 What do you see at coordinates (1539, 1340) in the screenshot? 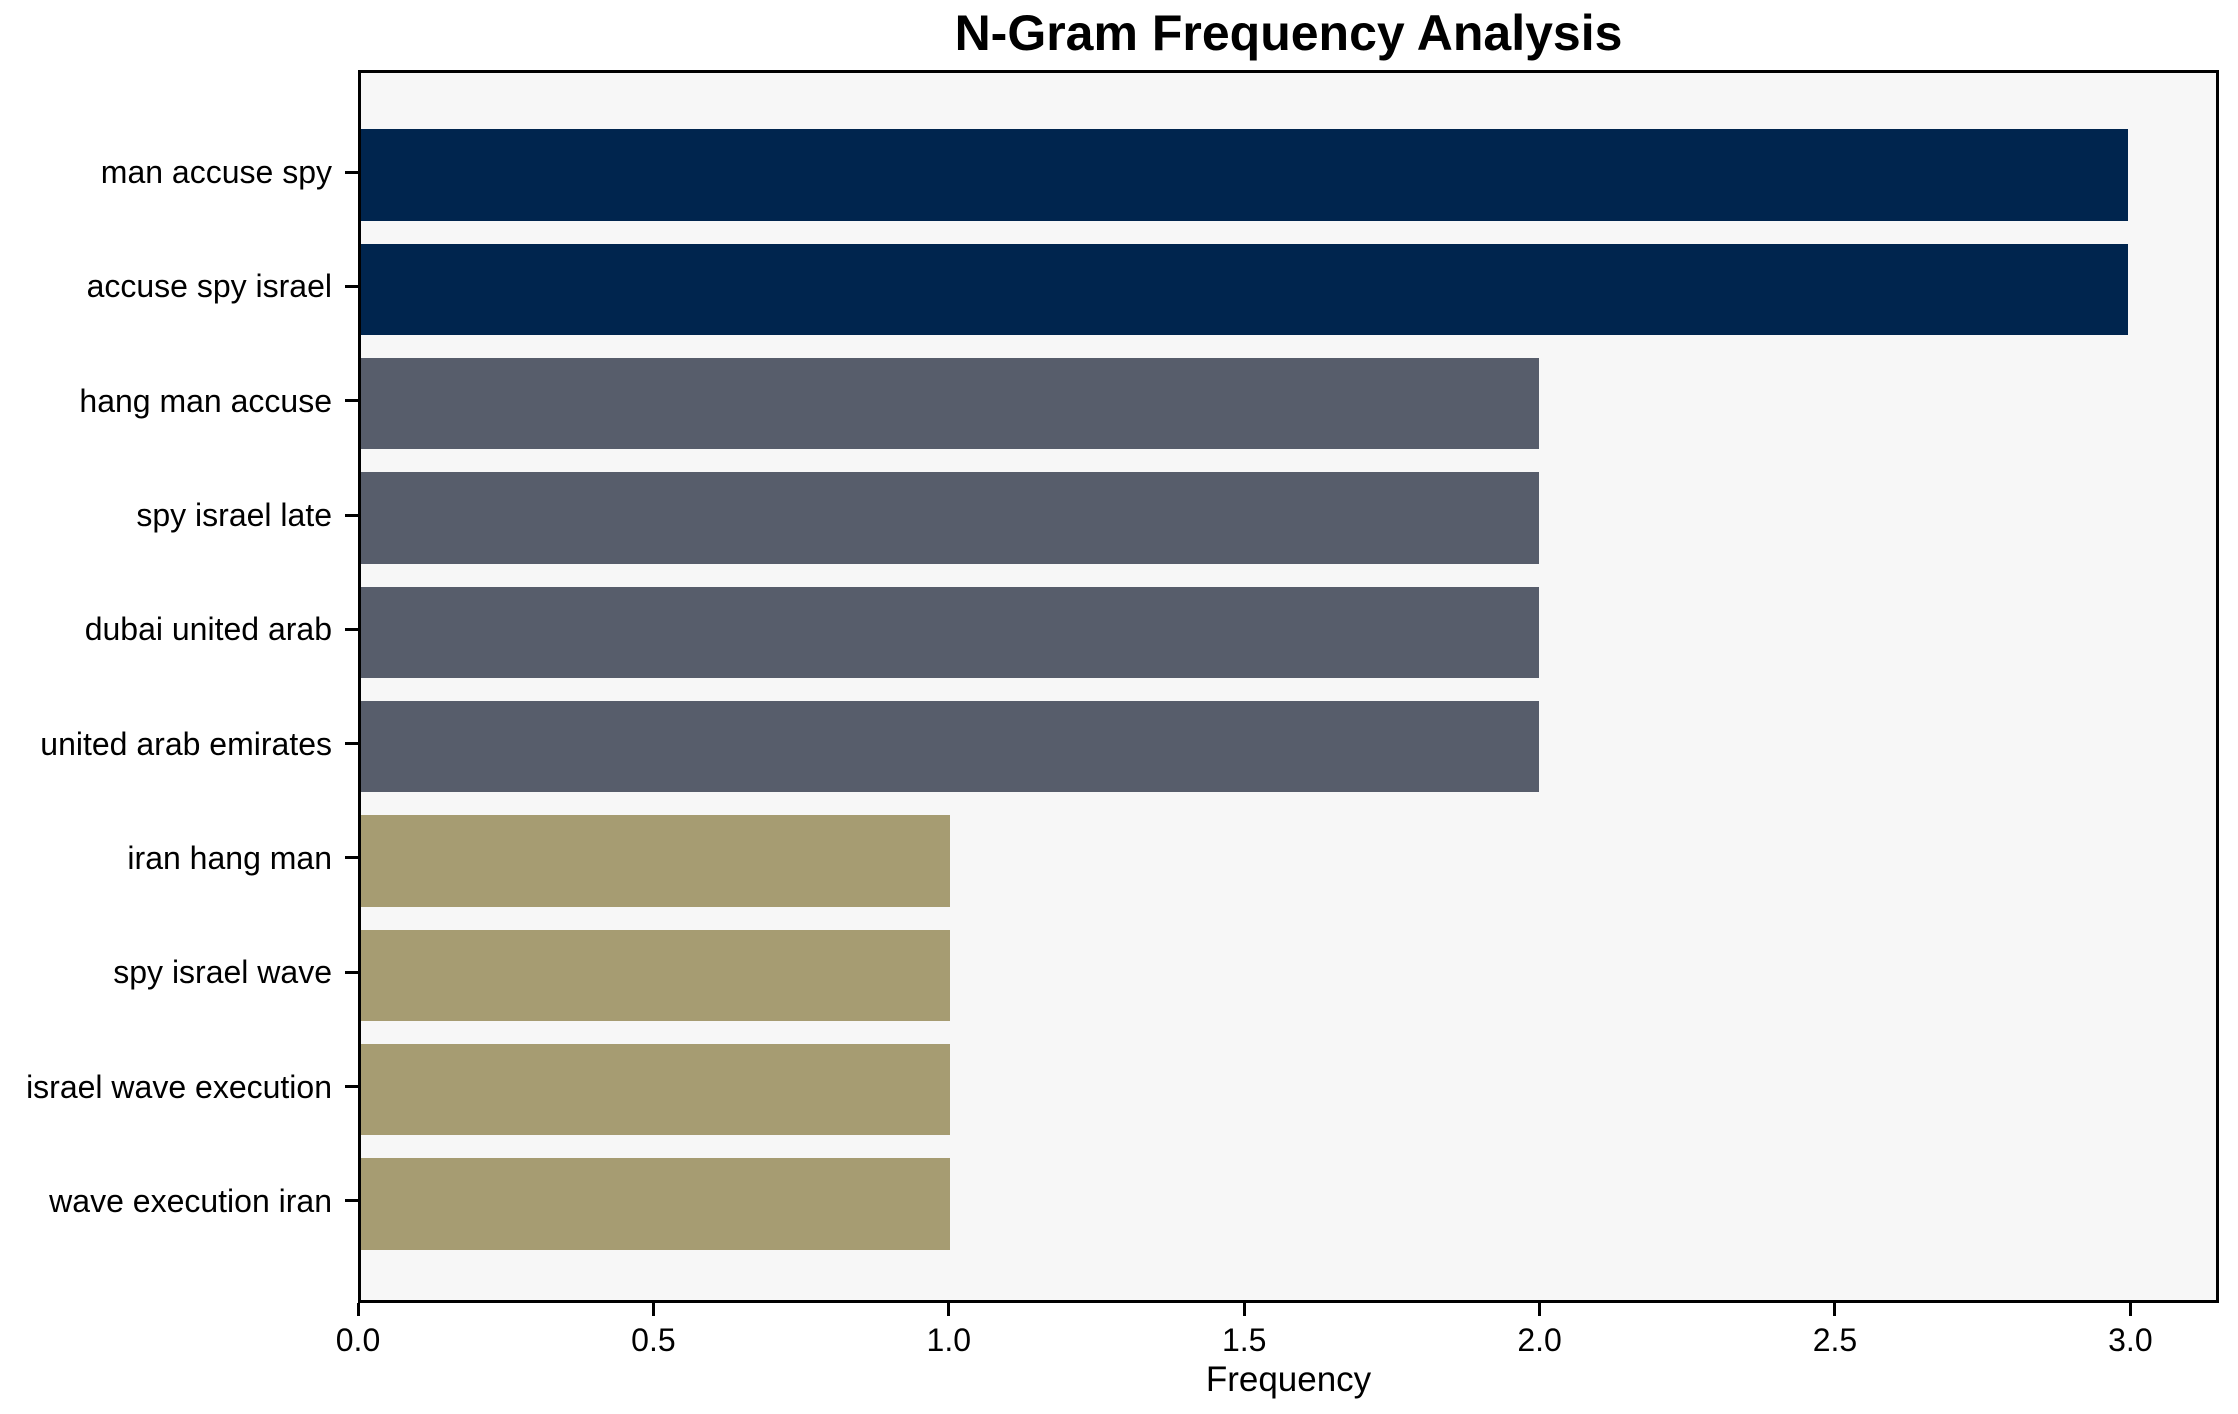
I see `x-tick-label: 2.0` at bounding box center [1539, 1340].